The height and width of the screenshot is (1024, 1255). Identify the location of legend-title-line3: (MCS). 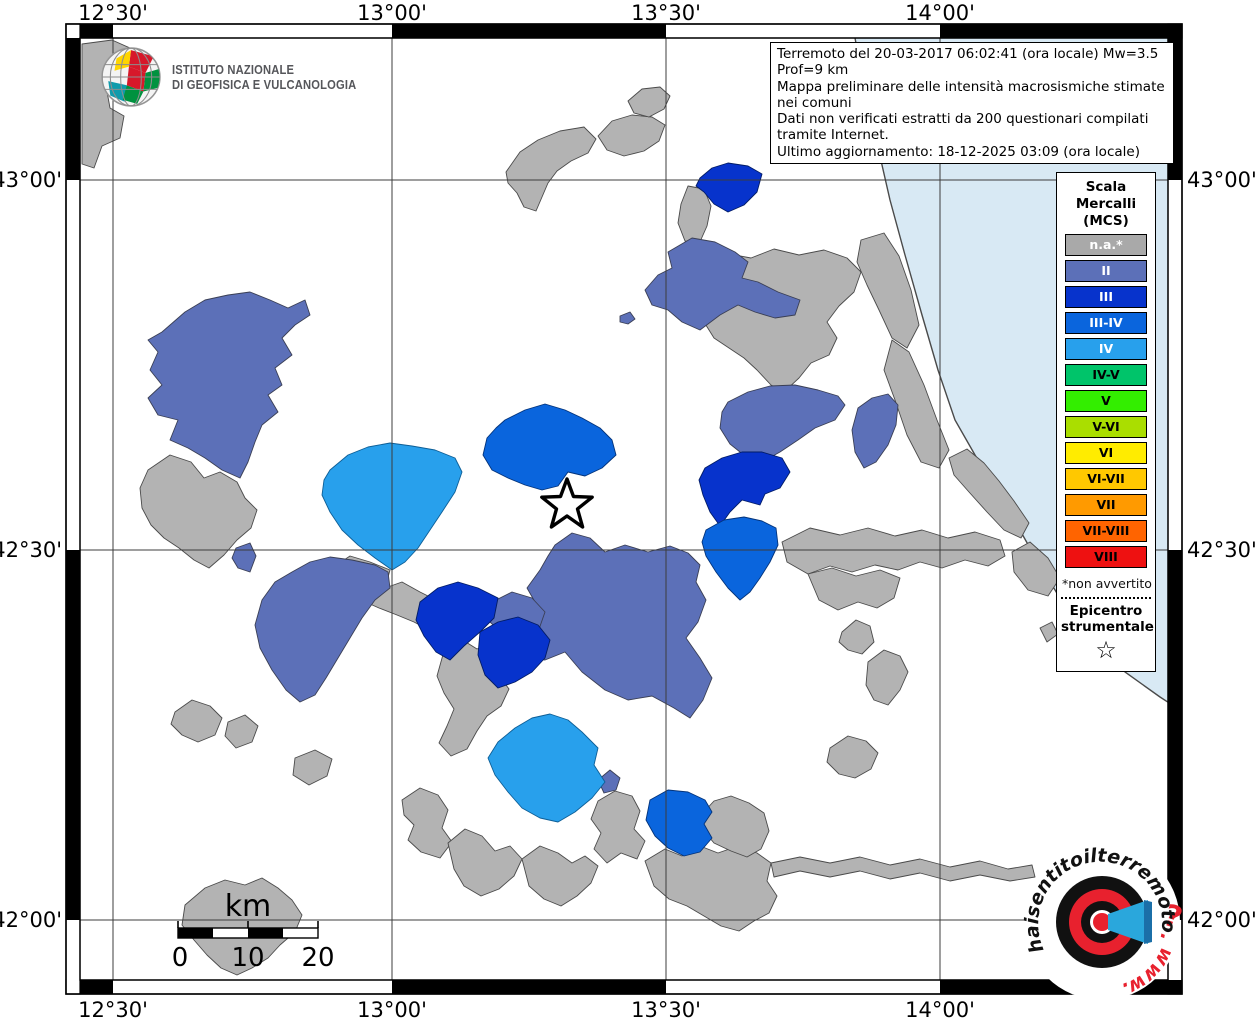
(1106, 221).